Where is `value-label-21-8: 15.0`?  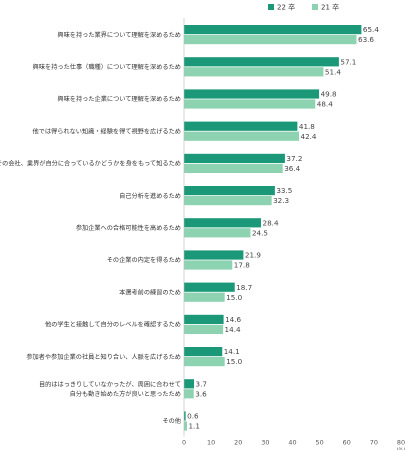 value-label-21-8: 15.0 is located at coordinates (234, 297).